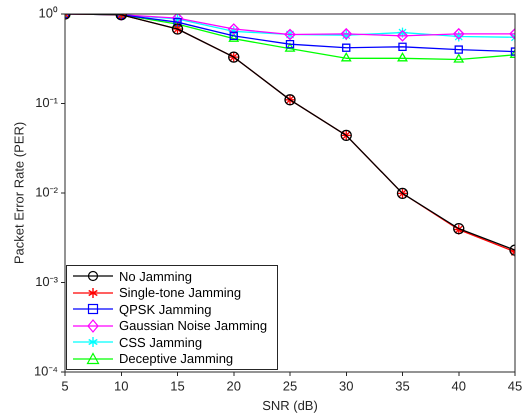 The width and height of the screenshot is (530, 418). What do you see at coordinates (18, 193) in the screenshot?
I see `y-axis-title: Packet Error Rate (PER)` at bounding box center [18, 193].